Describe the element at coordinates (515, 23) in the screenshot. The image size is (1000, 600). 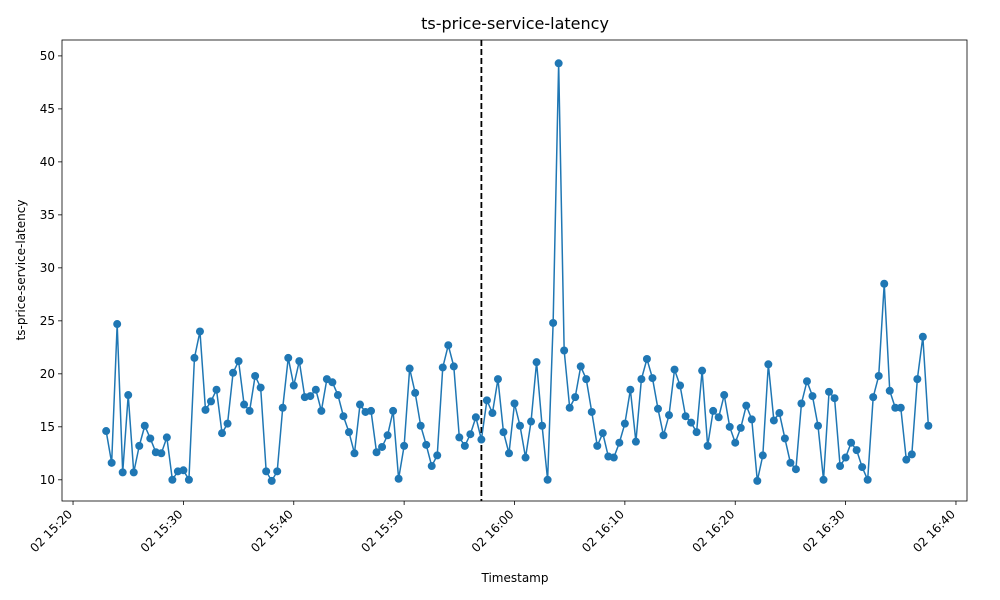
I see `chart-title: ts-price-service-latency` at that location.